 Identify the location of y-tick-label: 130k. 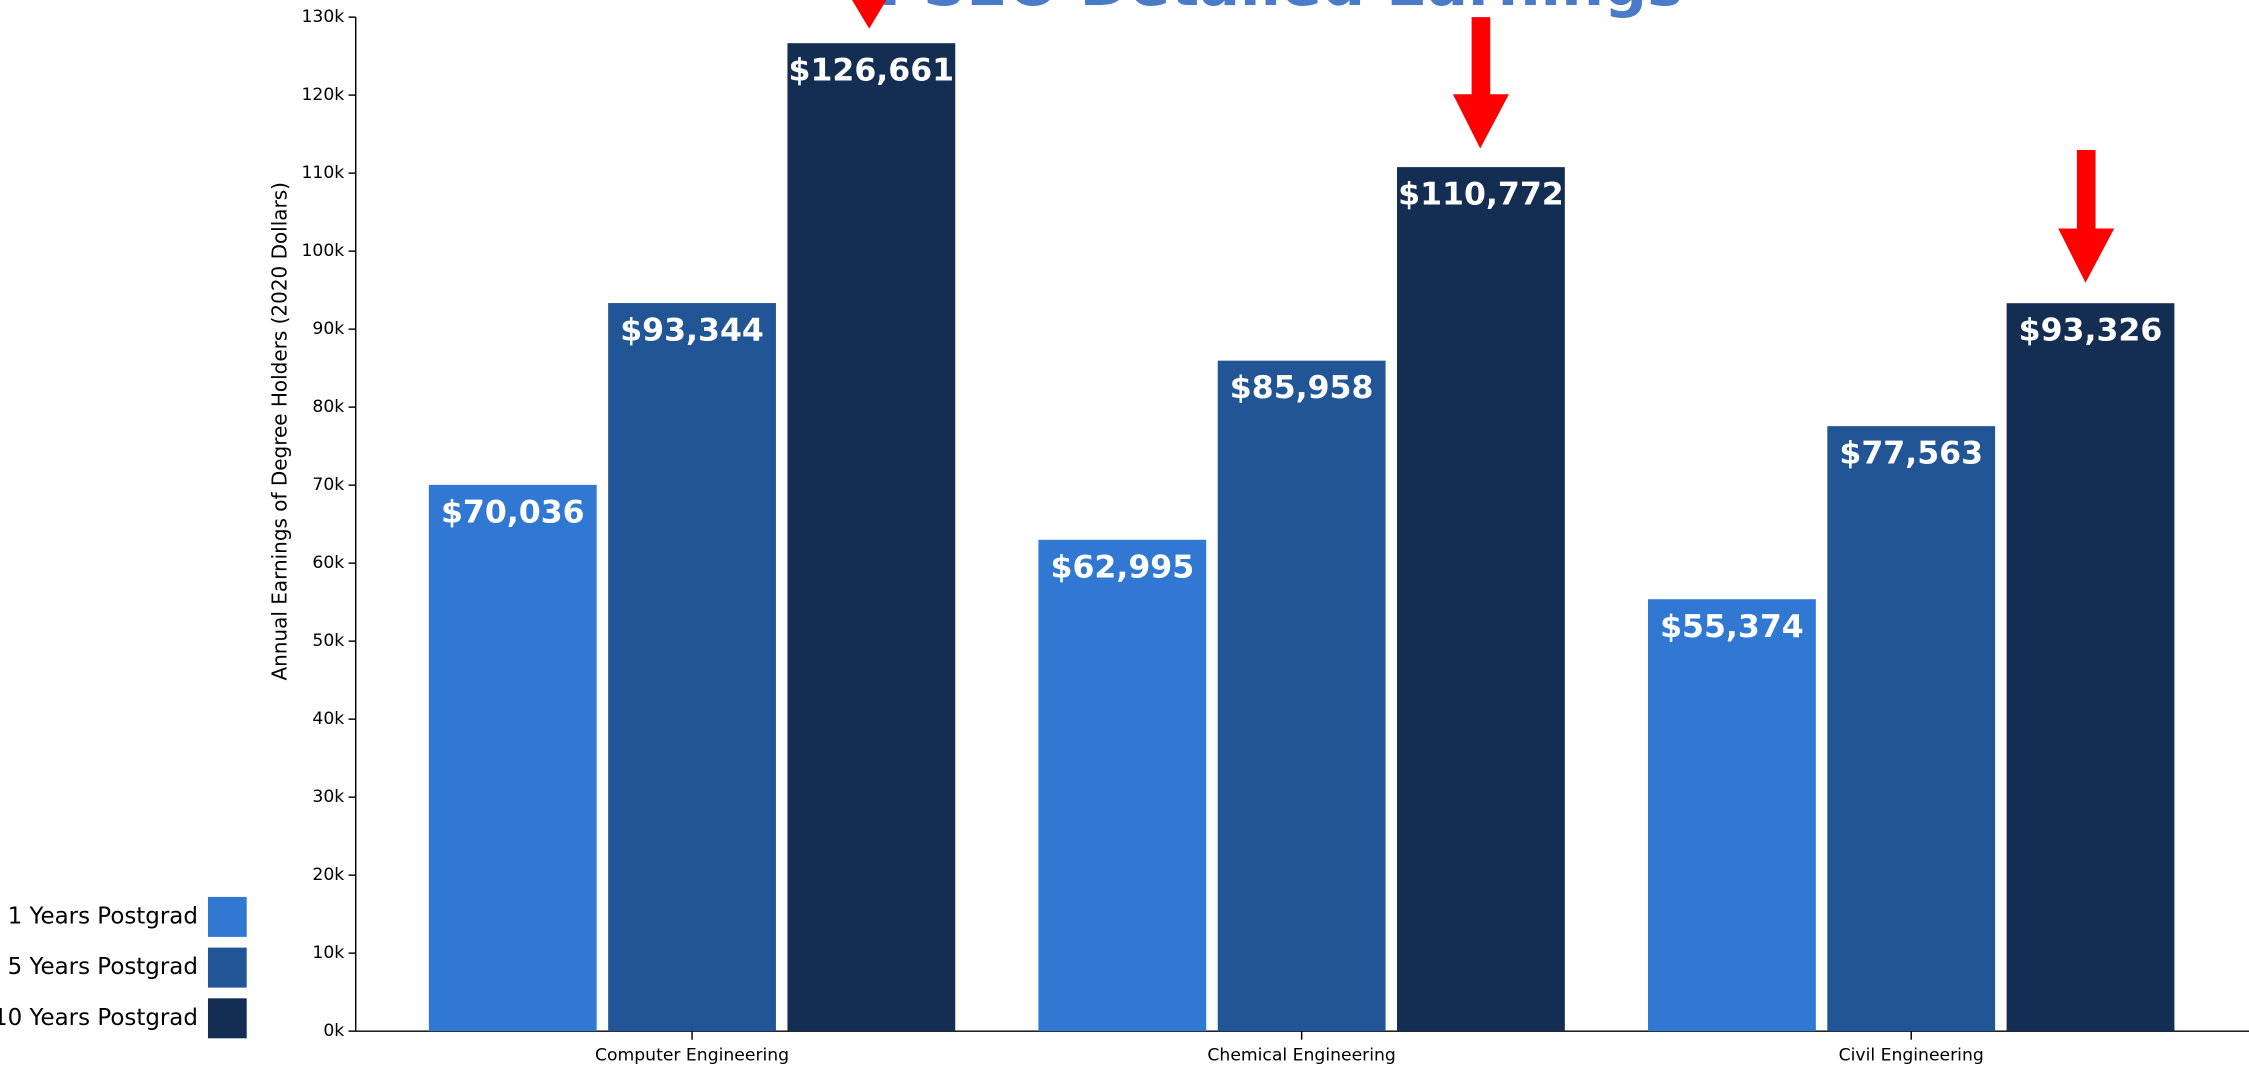
(322, 17).